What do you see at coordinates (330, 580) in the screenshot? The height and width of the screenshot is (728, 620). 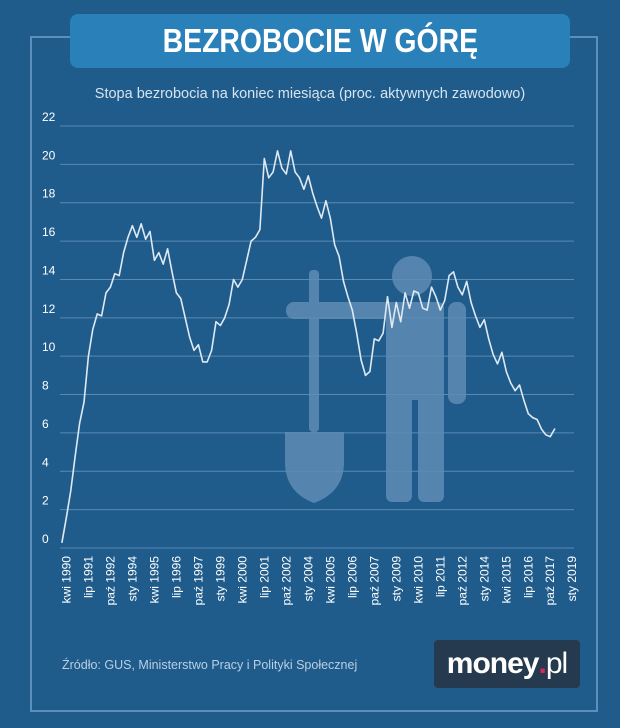 I see `x-tick-label: kwi 2005` at bounding box center [330, 580].